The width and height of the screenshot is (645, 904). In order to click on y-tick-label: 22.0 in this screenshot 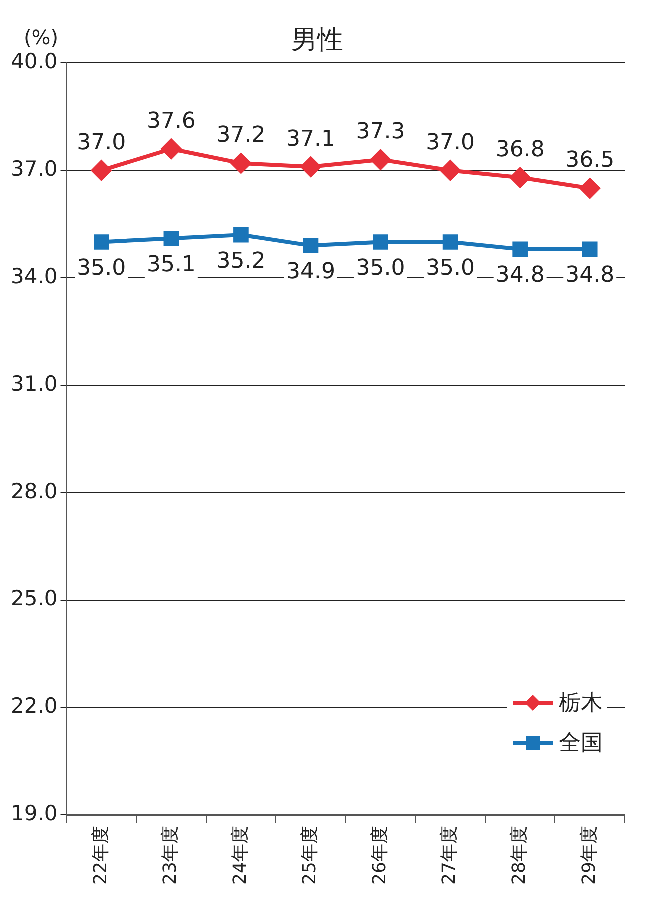, I will do `click(34, 706)`.